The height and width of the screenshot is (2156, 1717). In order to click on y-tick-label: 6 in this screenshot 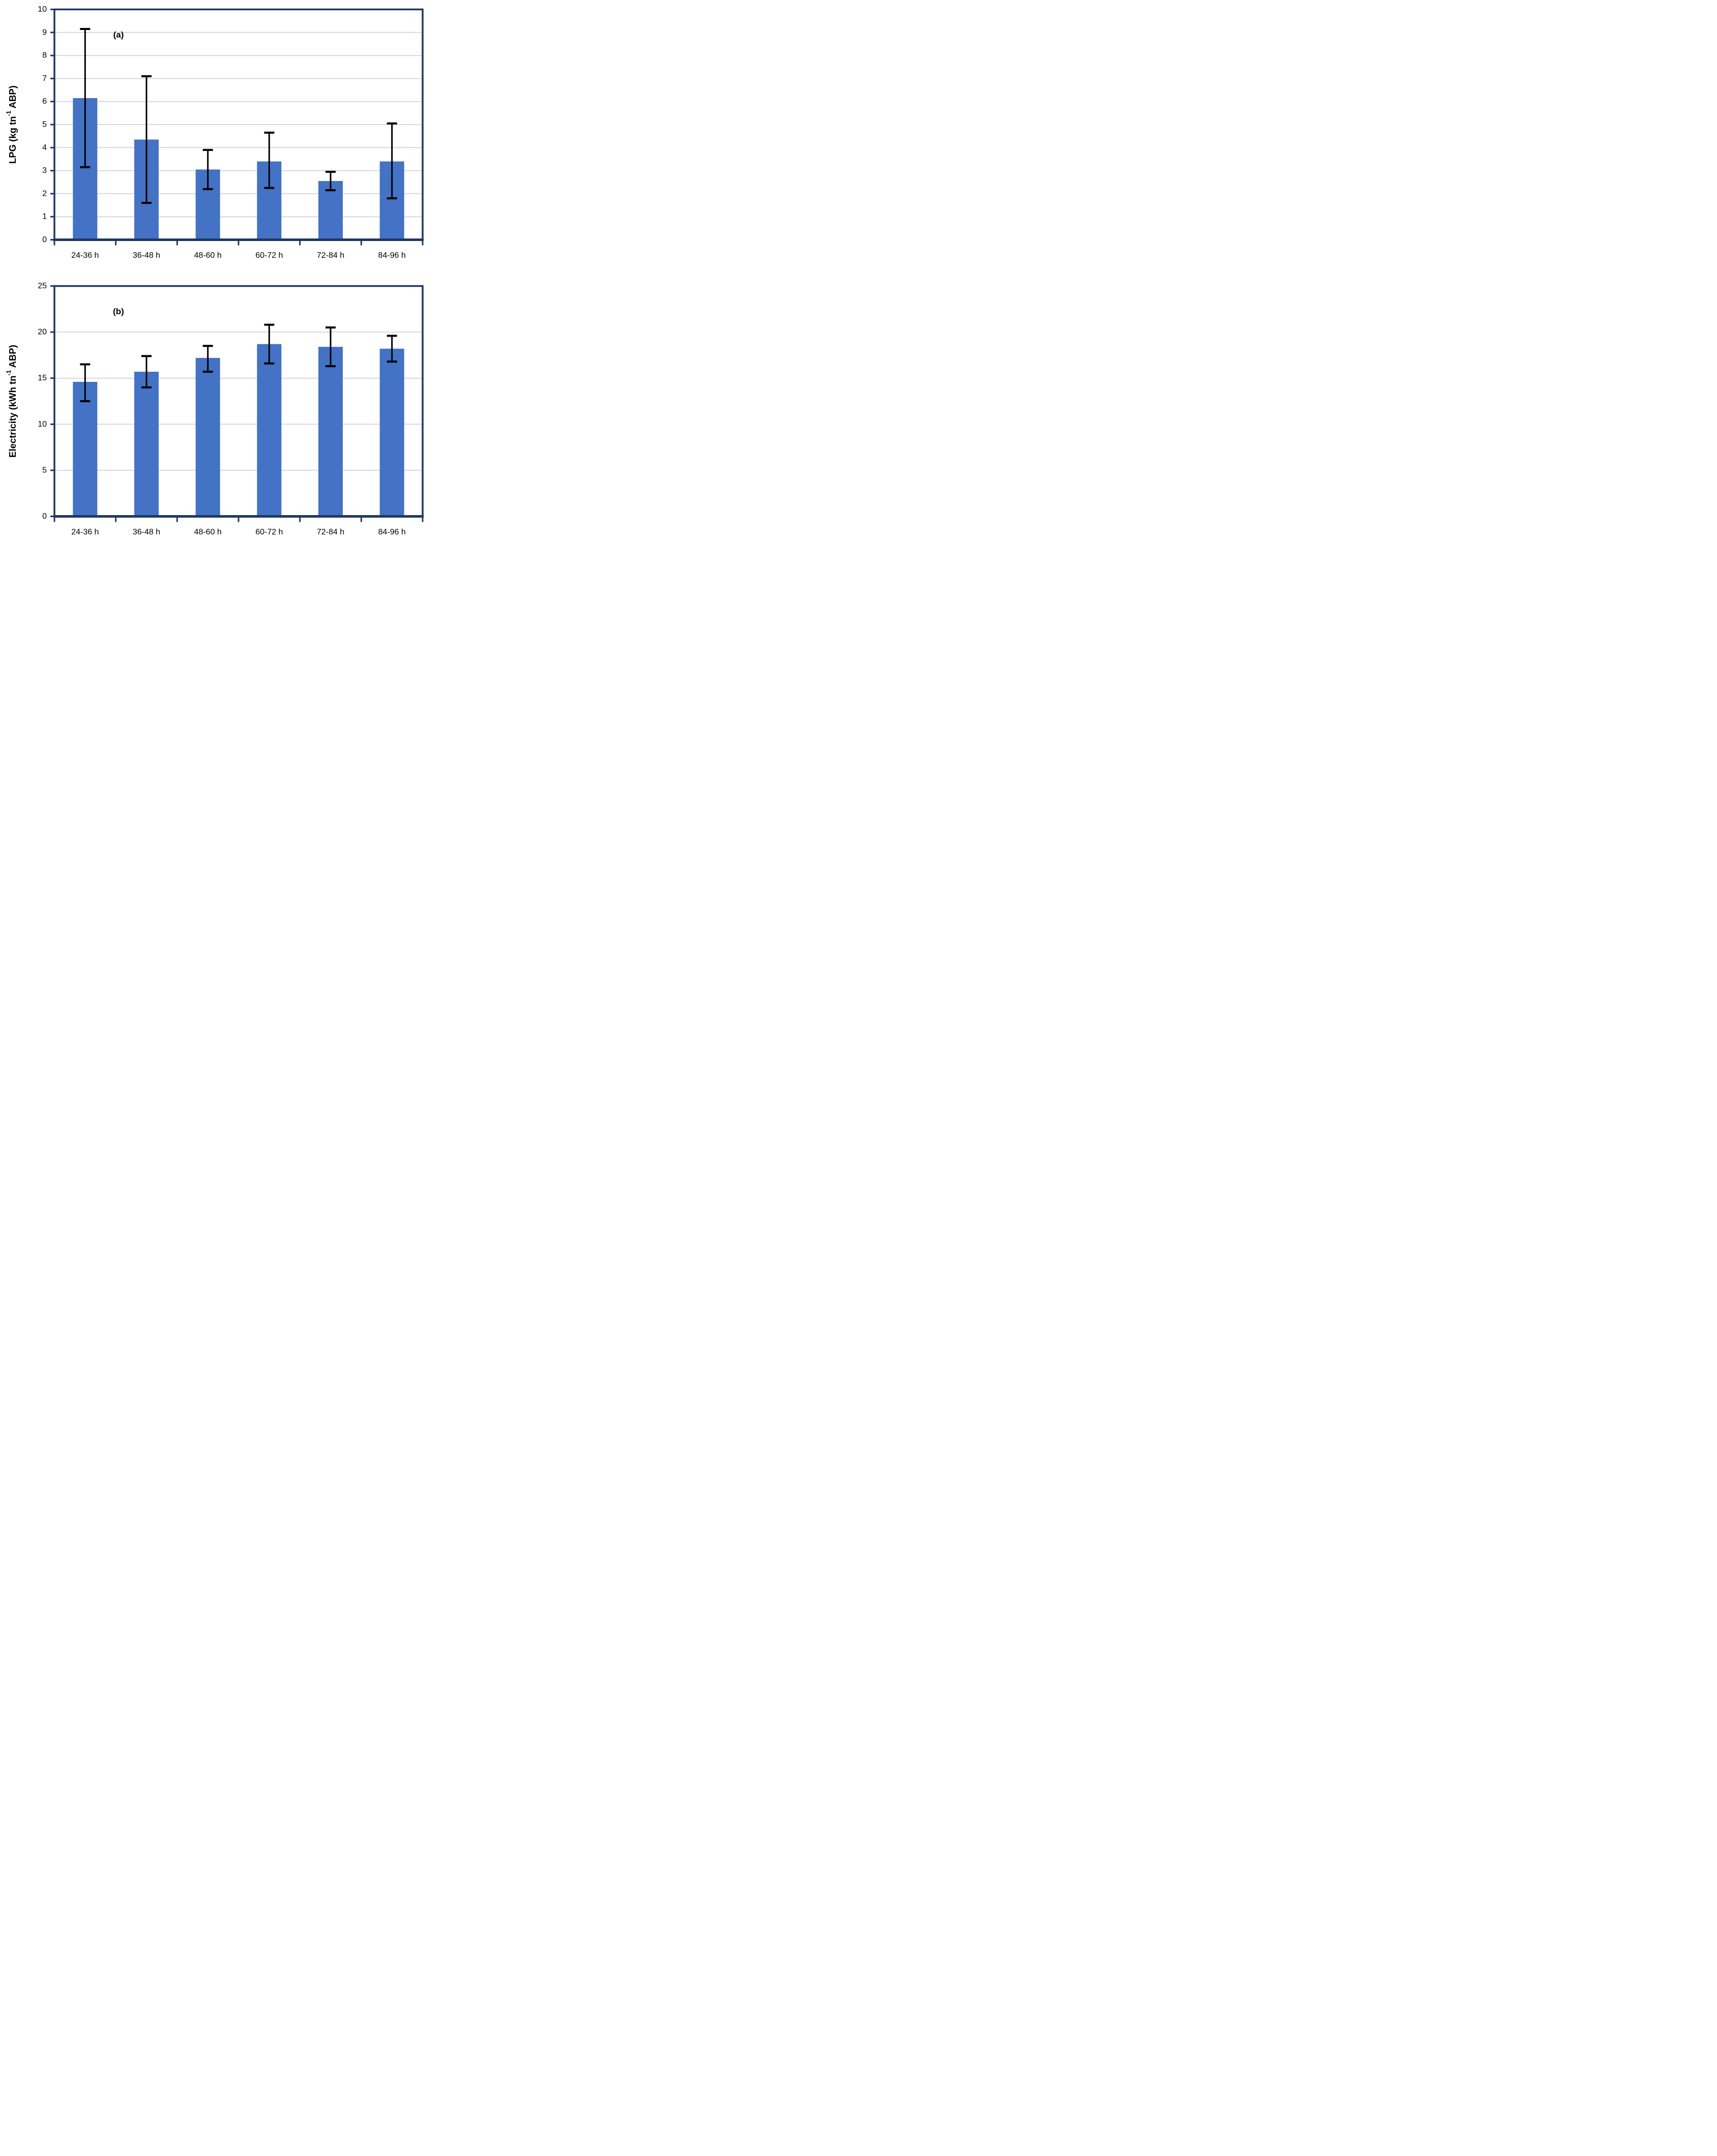, I will do `click(44, 102)`.